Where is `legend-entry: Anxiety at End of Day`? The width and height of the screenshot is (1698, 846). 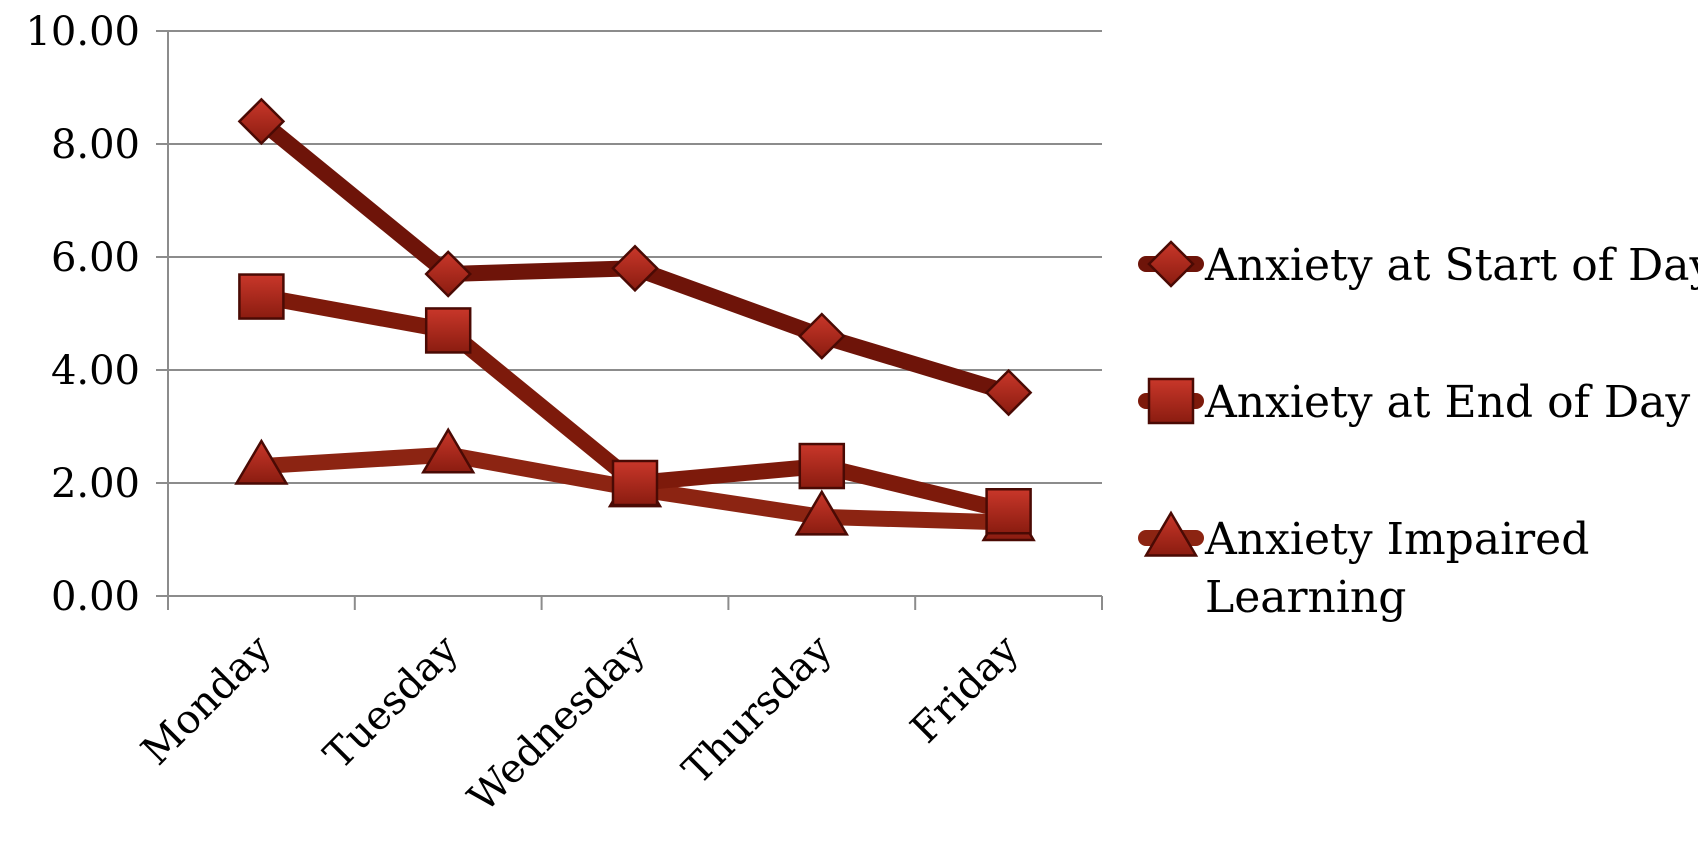 legend-entry: Anxiety at End of Day is located at coordinates (1414, 402).